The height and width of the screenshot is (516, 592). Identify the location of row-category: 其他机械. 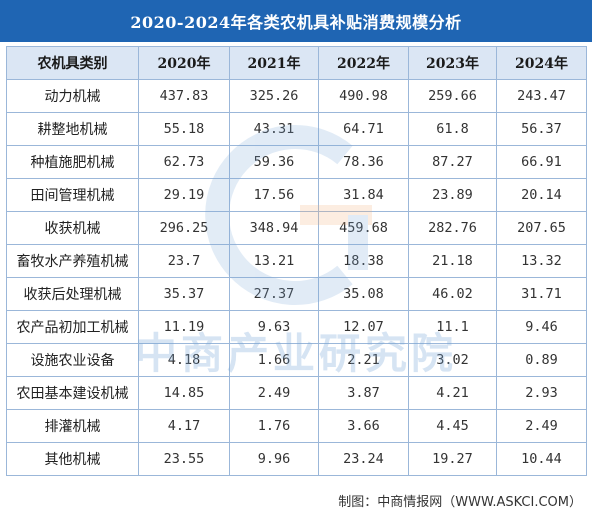
(72, 459).